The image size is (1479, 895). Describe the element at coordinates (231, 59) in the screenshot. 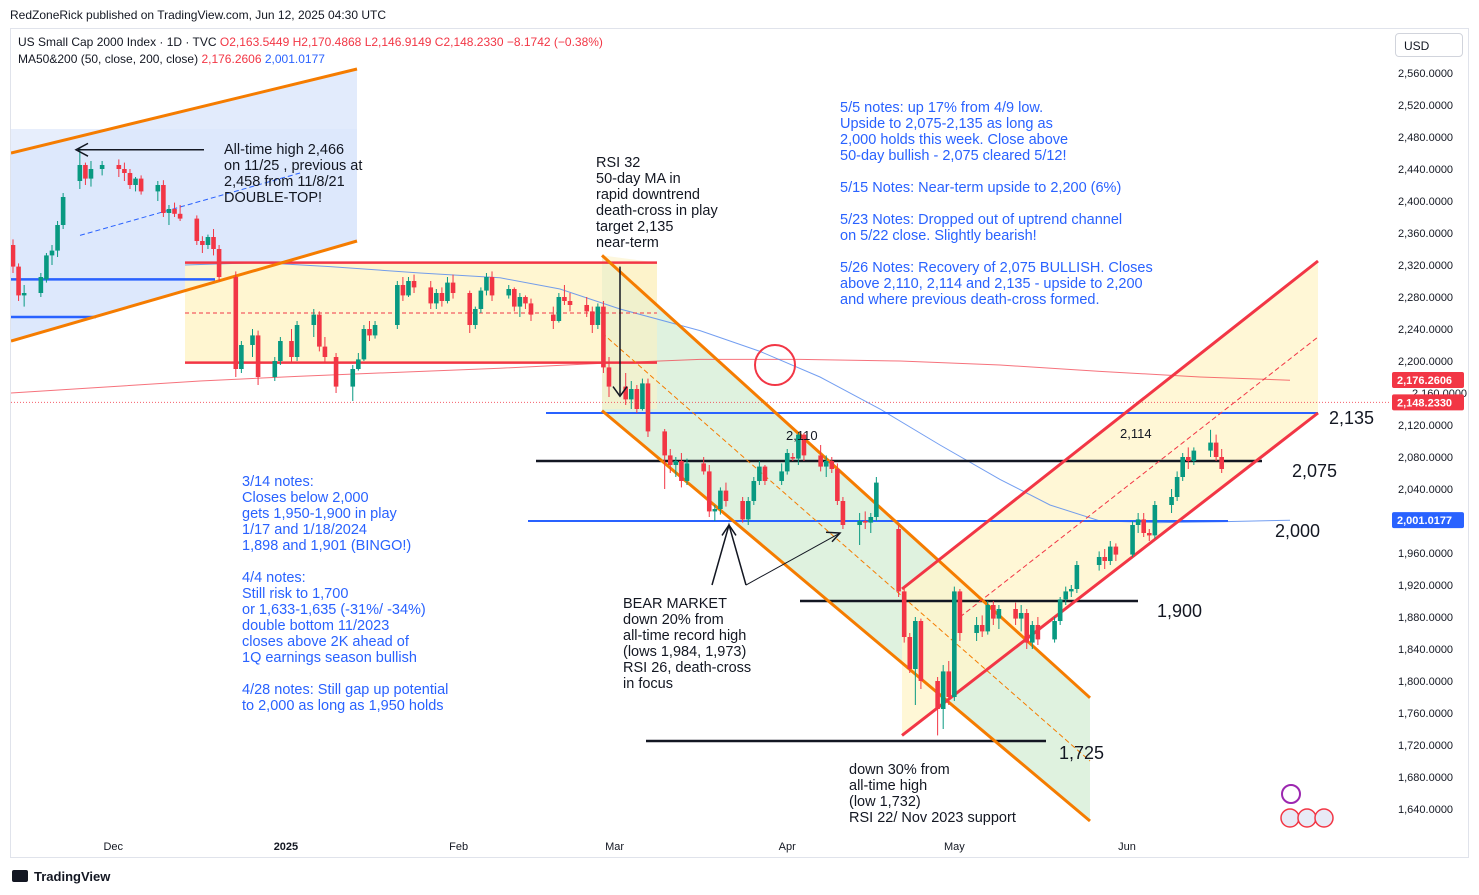

I see `ma1-value: 2,176.2606` at that location.